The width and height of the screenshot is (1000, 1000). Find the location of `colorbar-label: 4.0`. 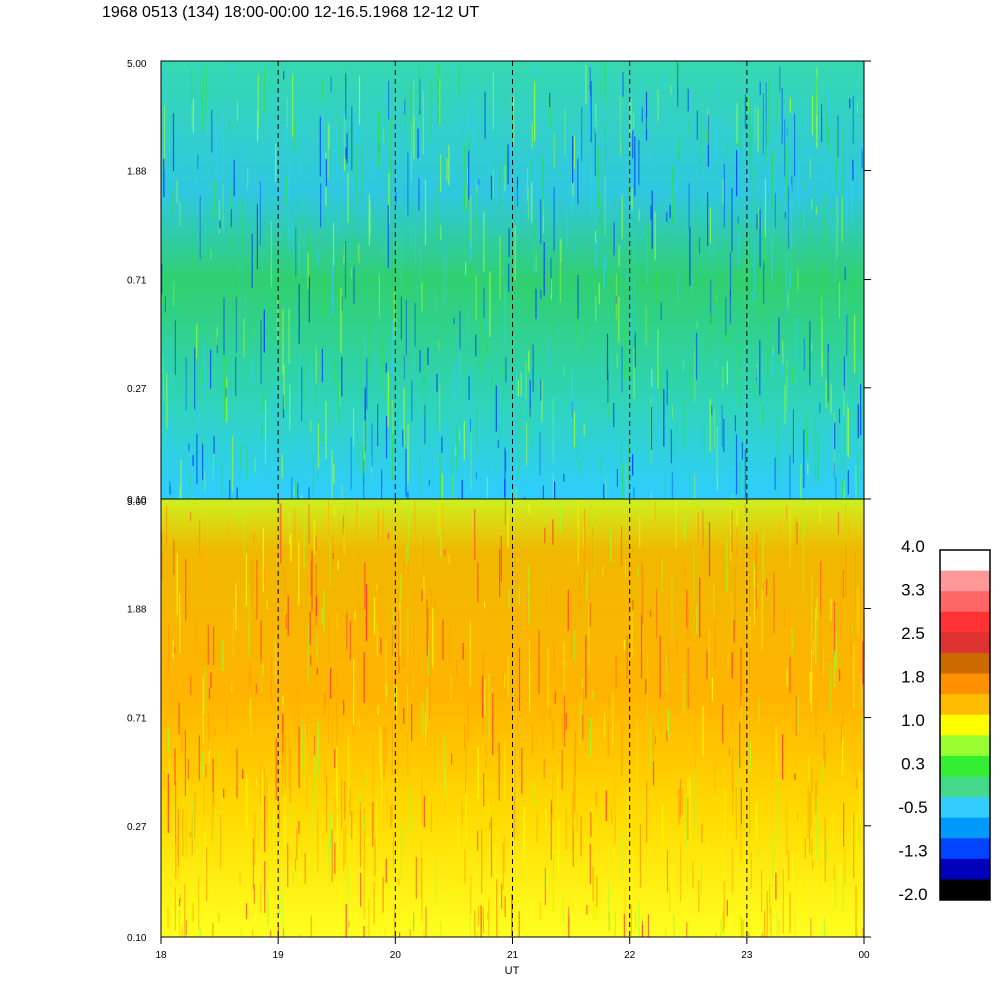

colorbar-label: 4.0 is located at coordinates (913, 546).